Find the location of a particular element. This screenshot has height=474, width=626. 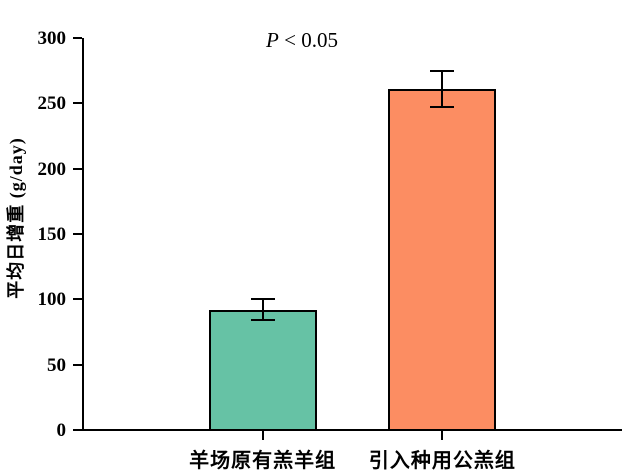

y-tick-label: 0 is located at coordinates (61, 430).